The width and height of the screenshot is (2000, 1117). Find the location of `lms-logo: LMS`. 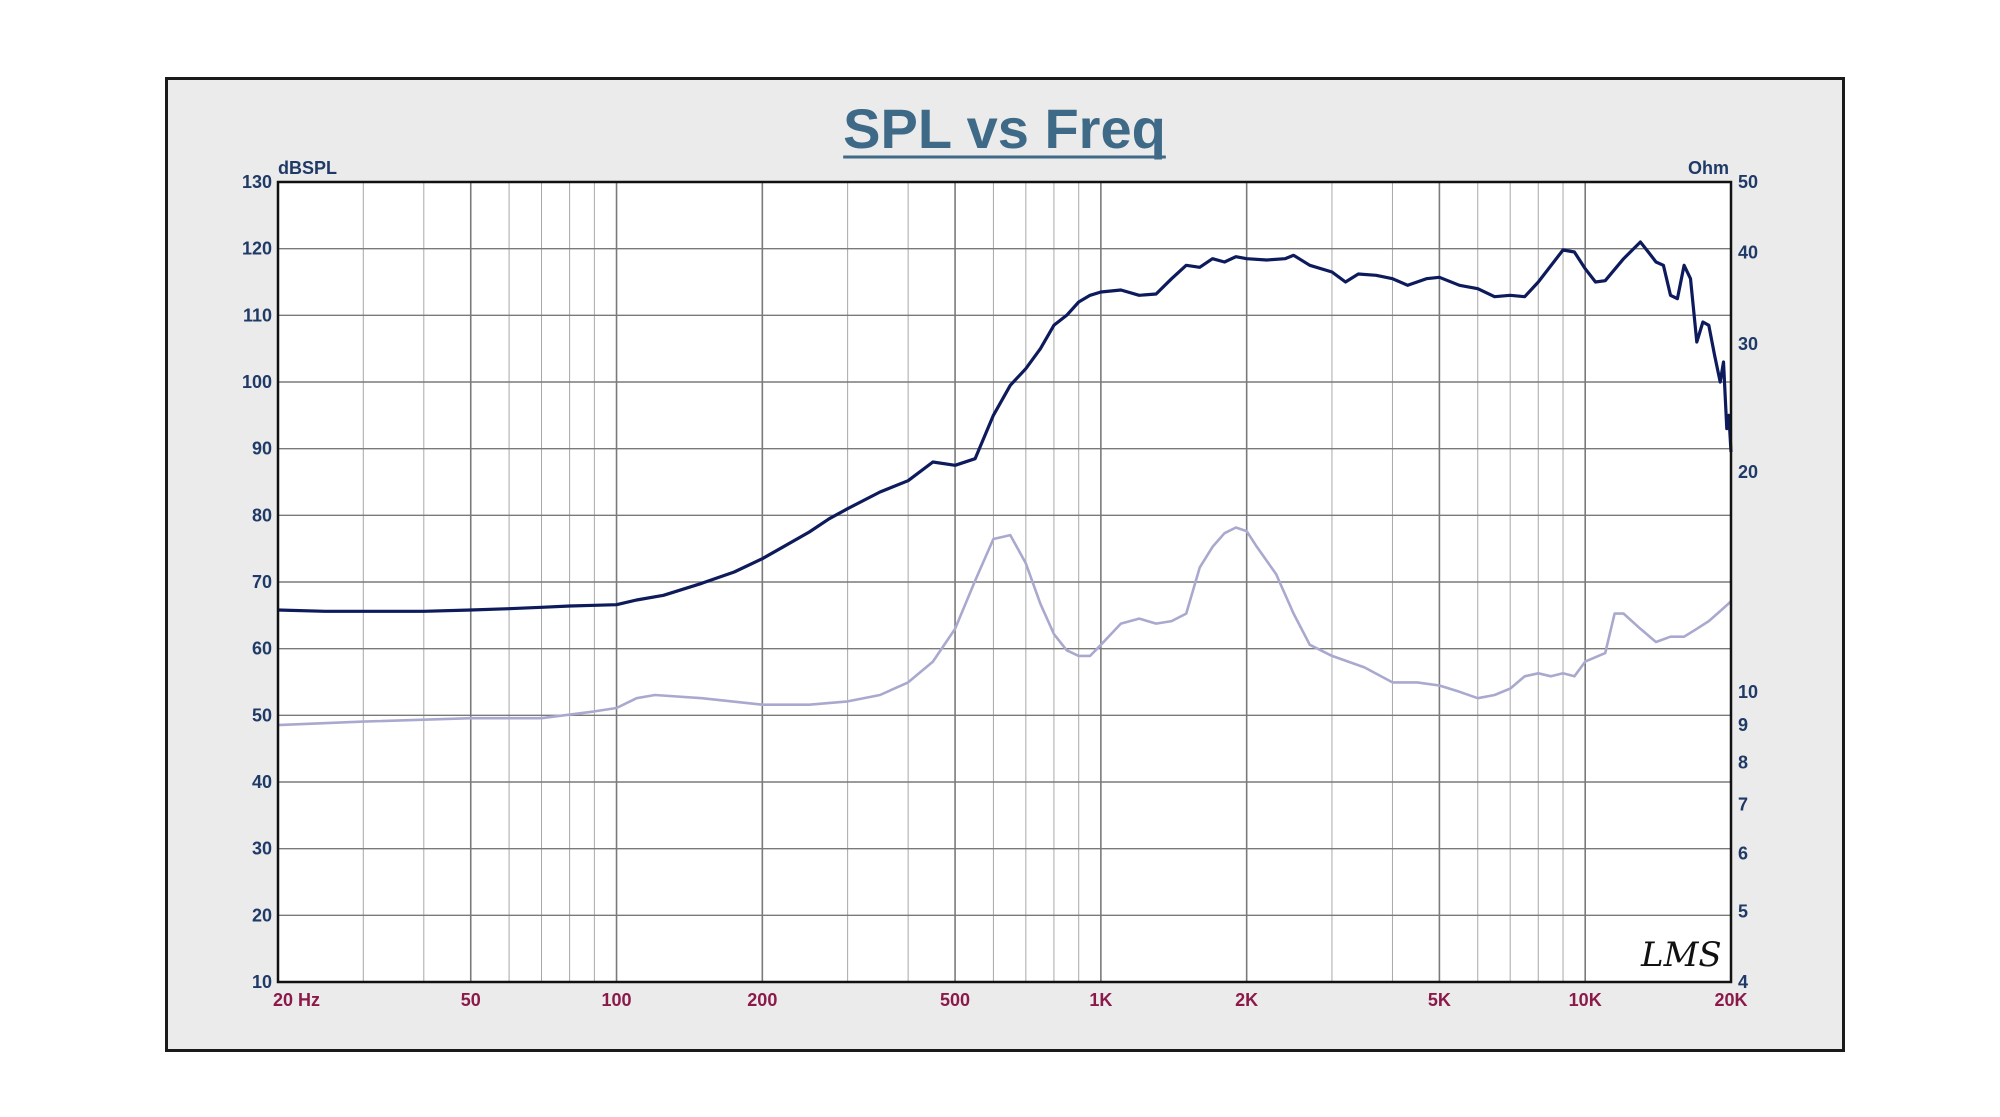

lms-logo: LMS is located at coordinates (1681, 955).